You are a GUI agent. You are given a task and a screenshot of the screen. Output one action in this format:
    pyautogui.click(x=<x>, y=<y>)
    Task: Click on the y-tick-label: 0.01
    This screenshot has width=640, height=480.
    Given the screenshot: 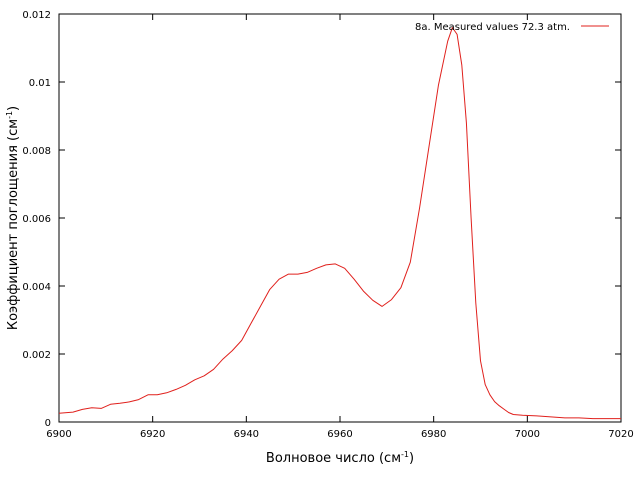 What is the action you would take?
    pyautogui.click(x=40, y=83)
    